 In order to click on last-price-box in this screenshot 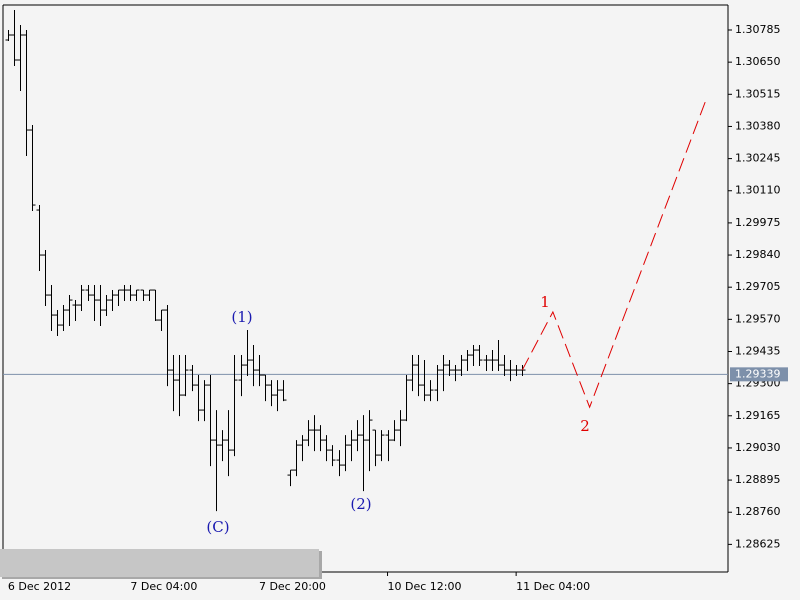, I will do `click(759, 374)`.